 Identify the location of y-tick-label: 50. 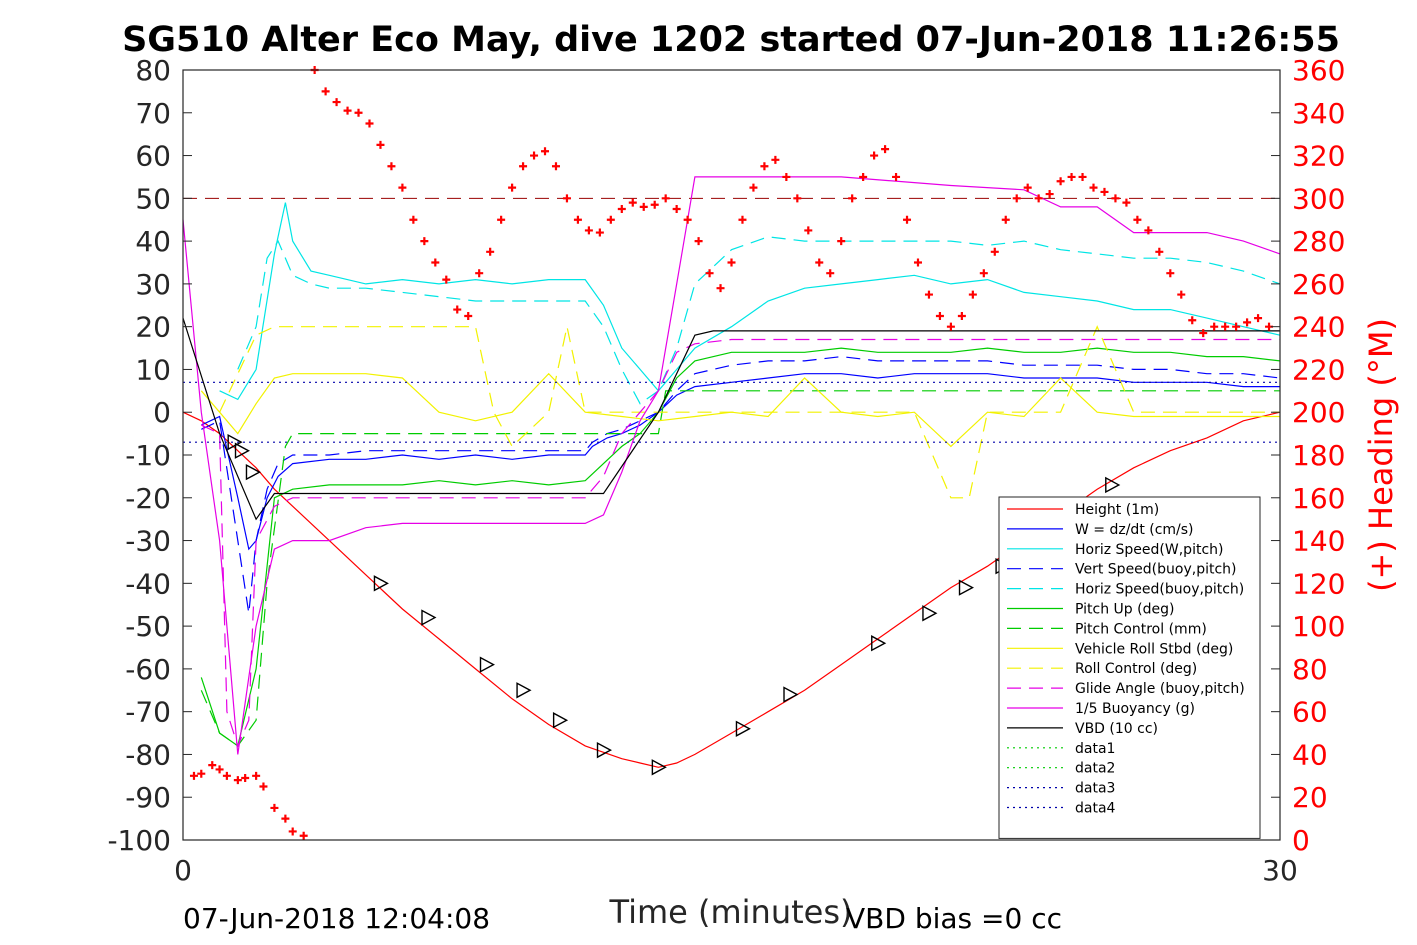
(153, 198).